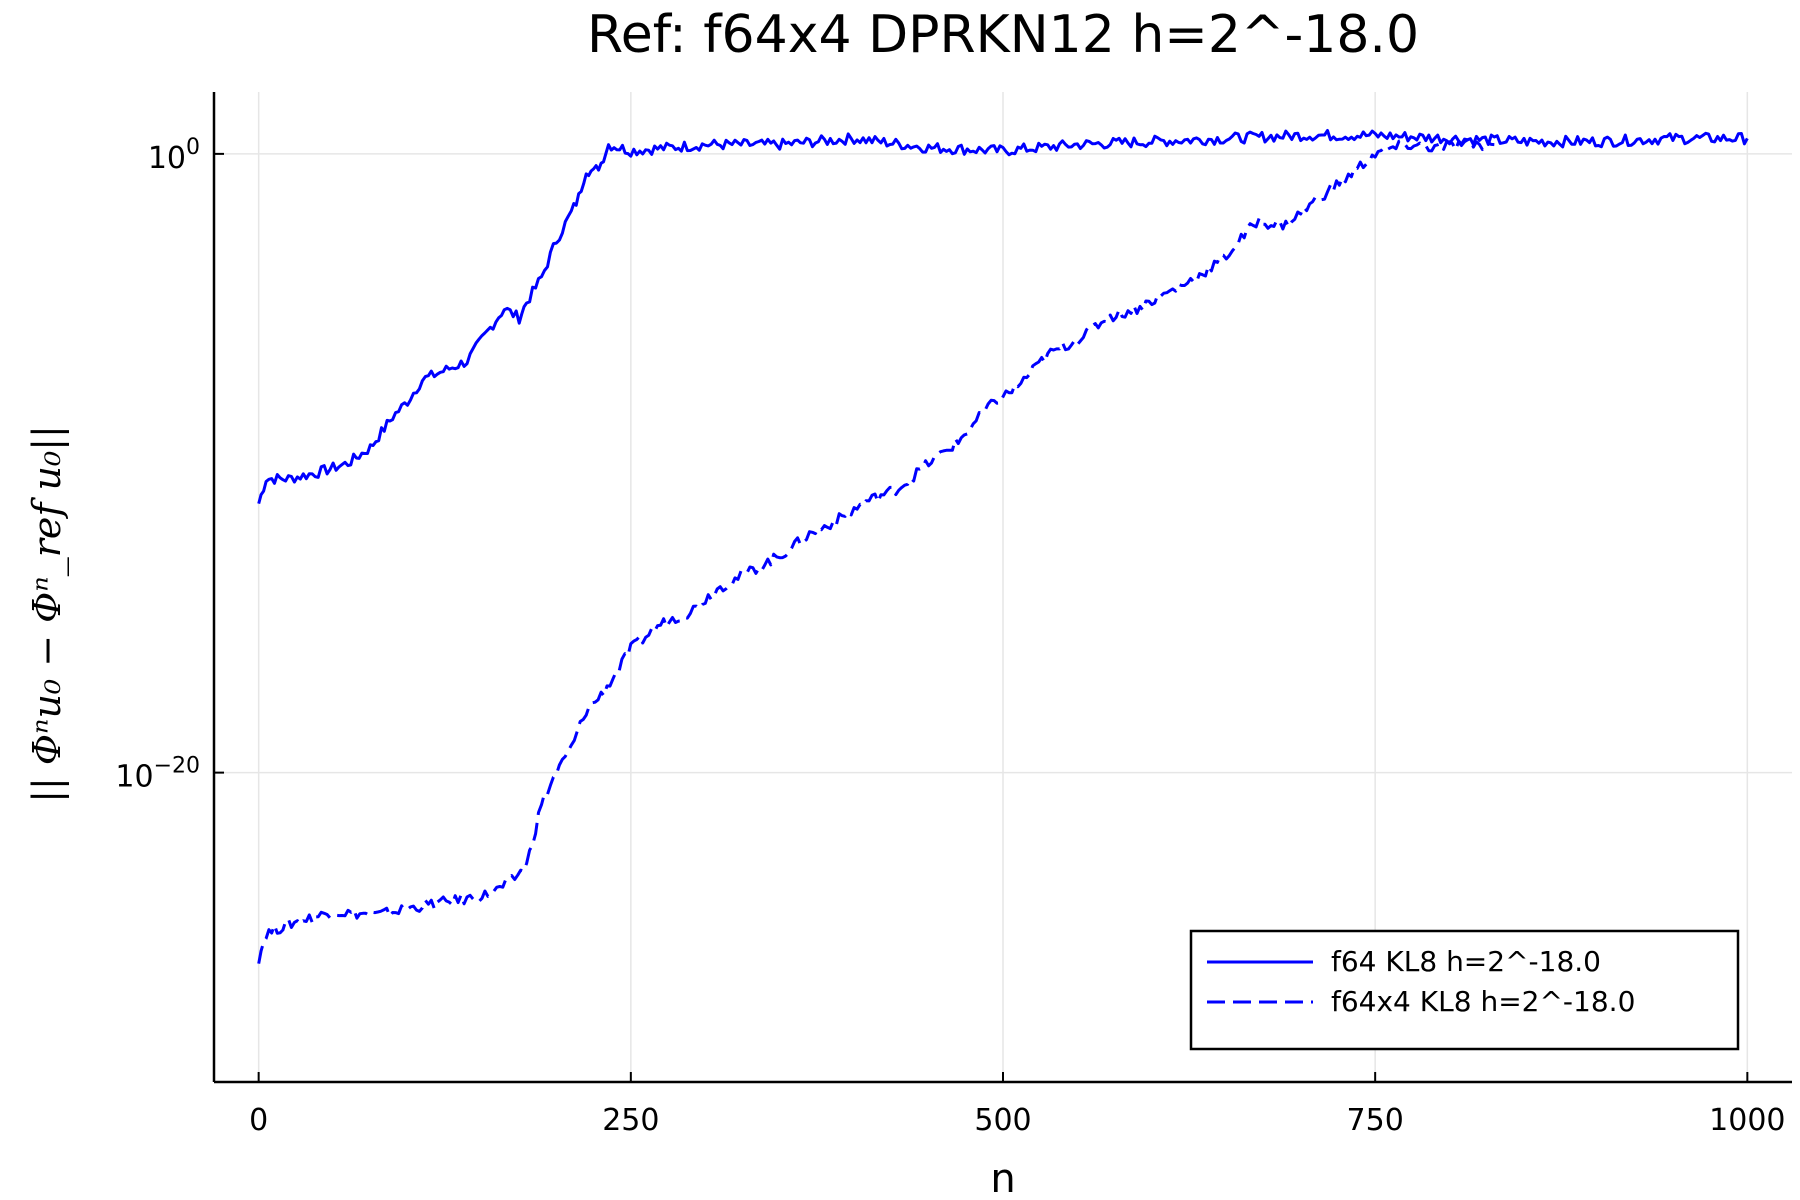 Image resolution: width=1800 pixels, height=1200 pixels. I want to click on x-tick-label-0: 0, so click(258, 1120).